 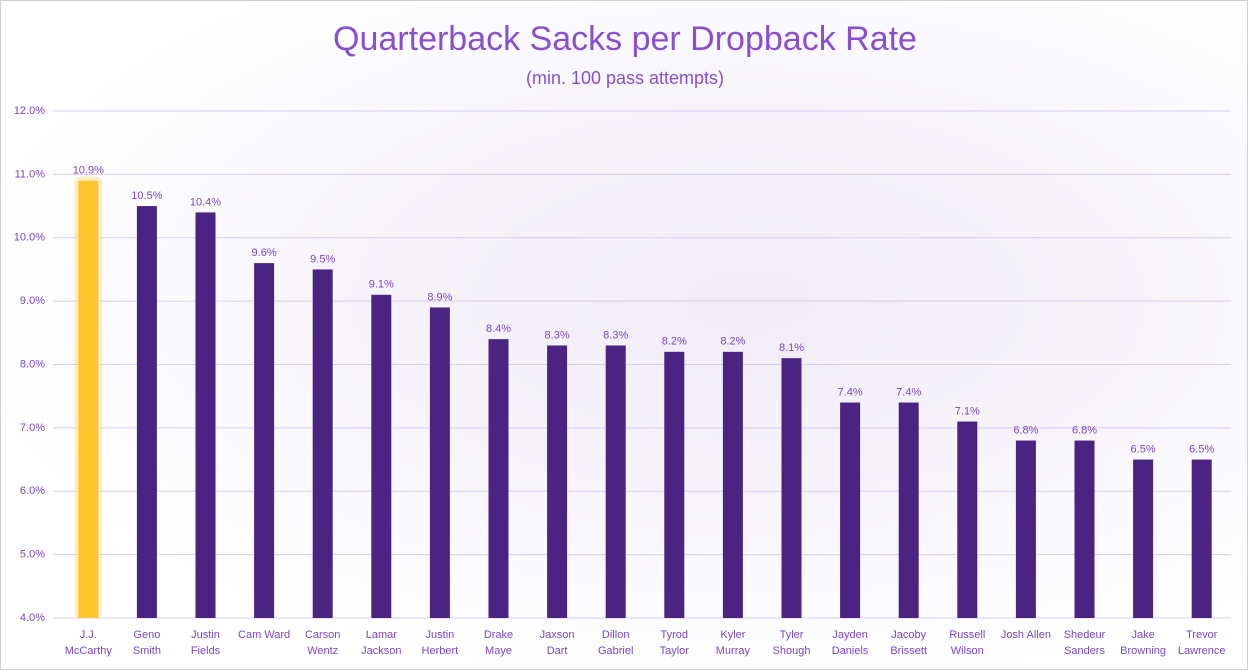 What do you see at coordinates (264, 253) in the screenshot?
I see `data-label: 9.6%` at bounding box center [264, 253].